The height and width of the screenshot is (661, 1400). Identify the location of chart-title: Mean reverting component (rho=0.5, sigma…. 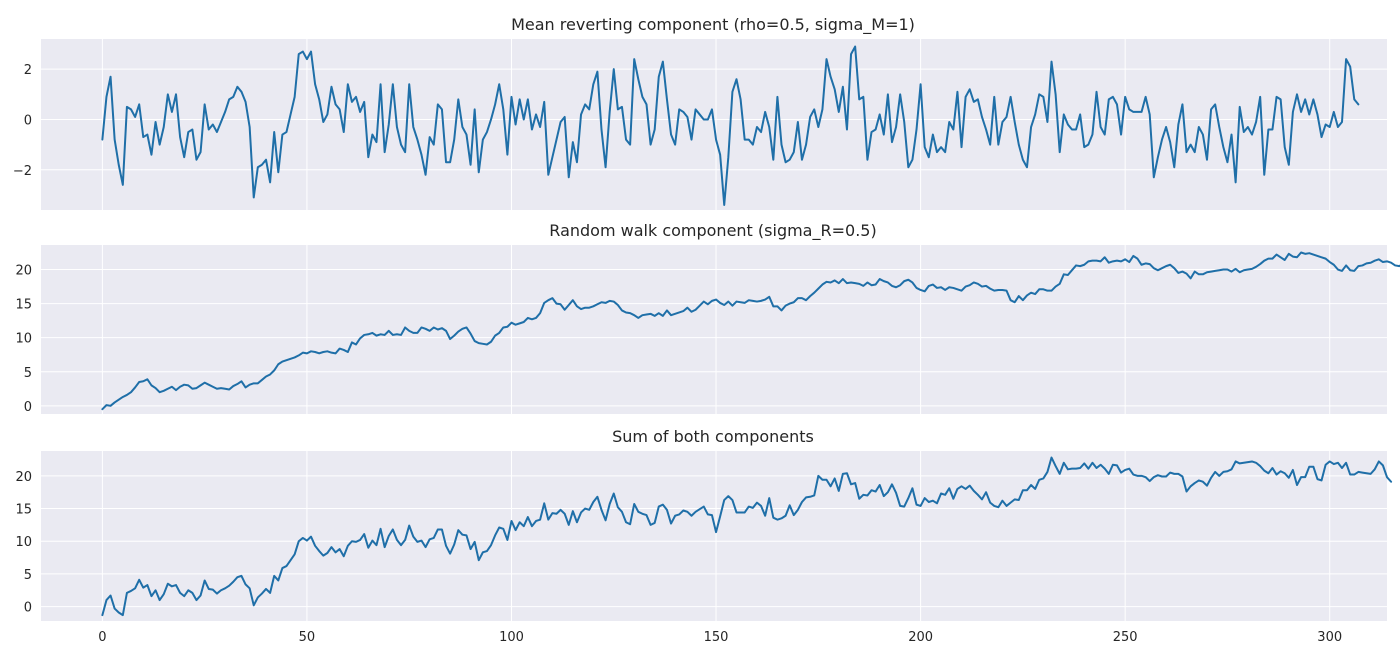
(713, 25).